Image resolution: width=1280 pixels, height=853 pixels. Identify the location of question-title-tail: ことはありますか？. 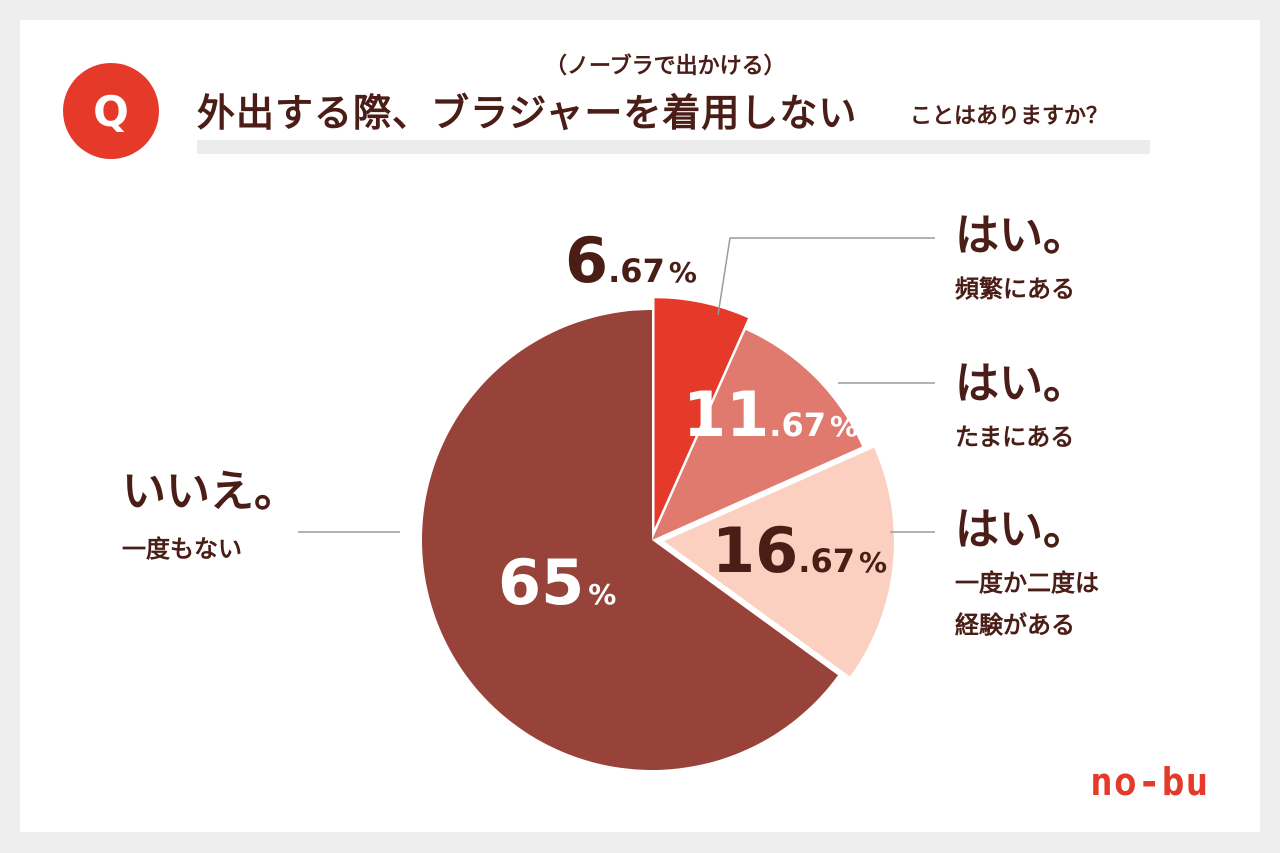
(1009, 116).